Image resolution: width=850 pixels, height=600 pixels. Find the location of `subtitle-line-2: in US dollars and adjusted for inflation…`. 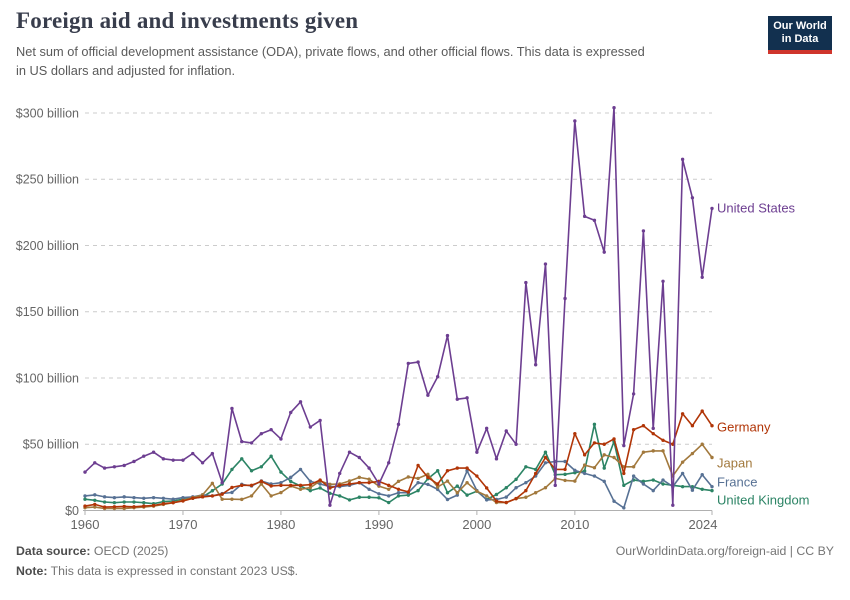

subtitle-line-2: in US dollars and adjusted for inflation… is located at coordinates (126, 70).